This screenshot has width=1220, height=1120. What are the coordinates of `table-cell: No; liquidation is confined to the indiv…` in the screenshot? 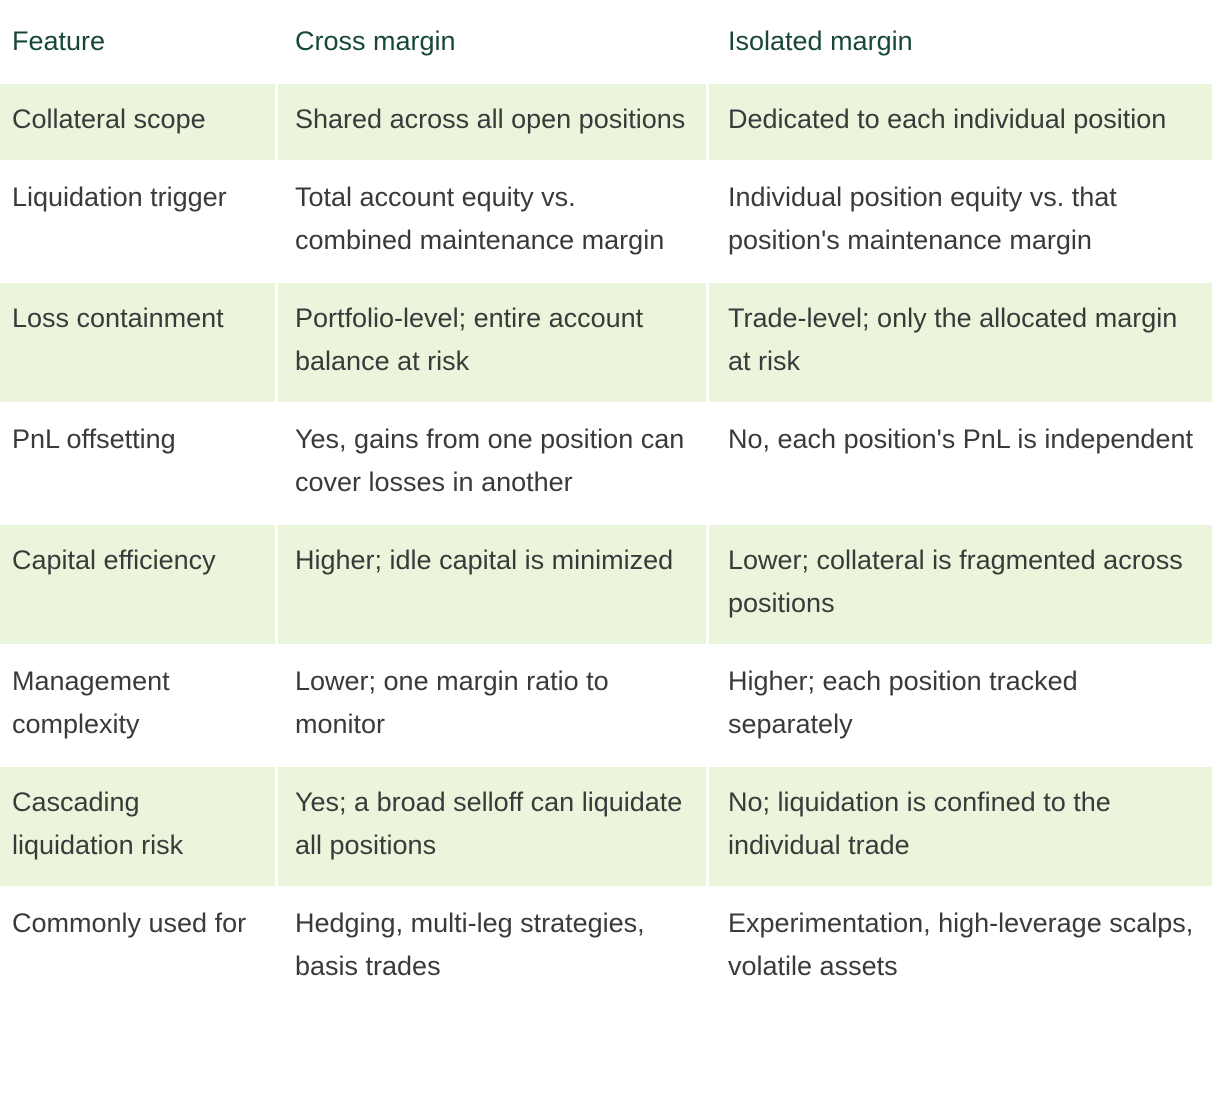 It's located at (960, 826).